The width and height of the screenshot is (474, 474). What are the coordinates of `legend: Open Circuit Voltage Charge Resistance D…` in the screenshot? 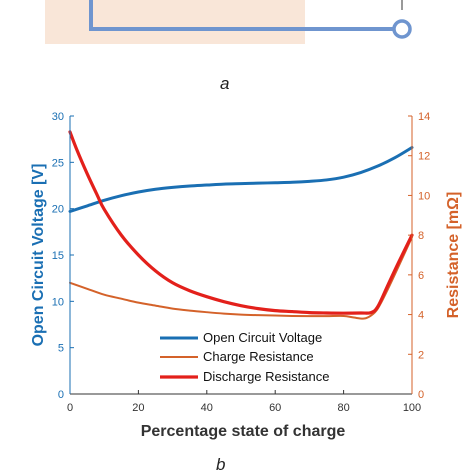 It's located at (253, 357).